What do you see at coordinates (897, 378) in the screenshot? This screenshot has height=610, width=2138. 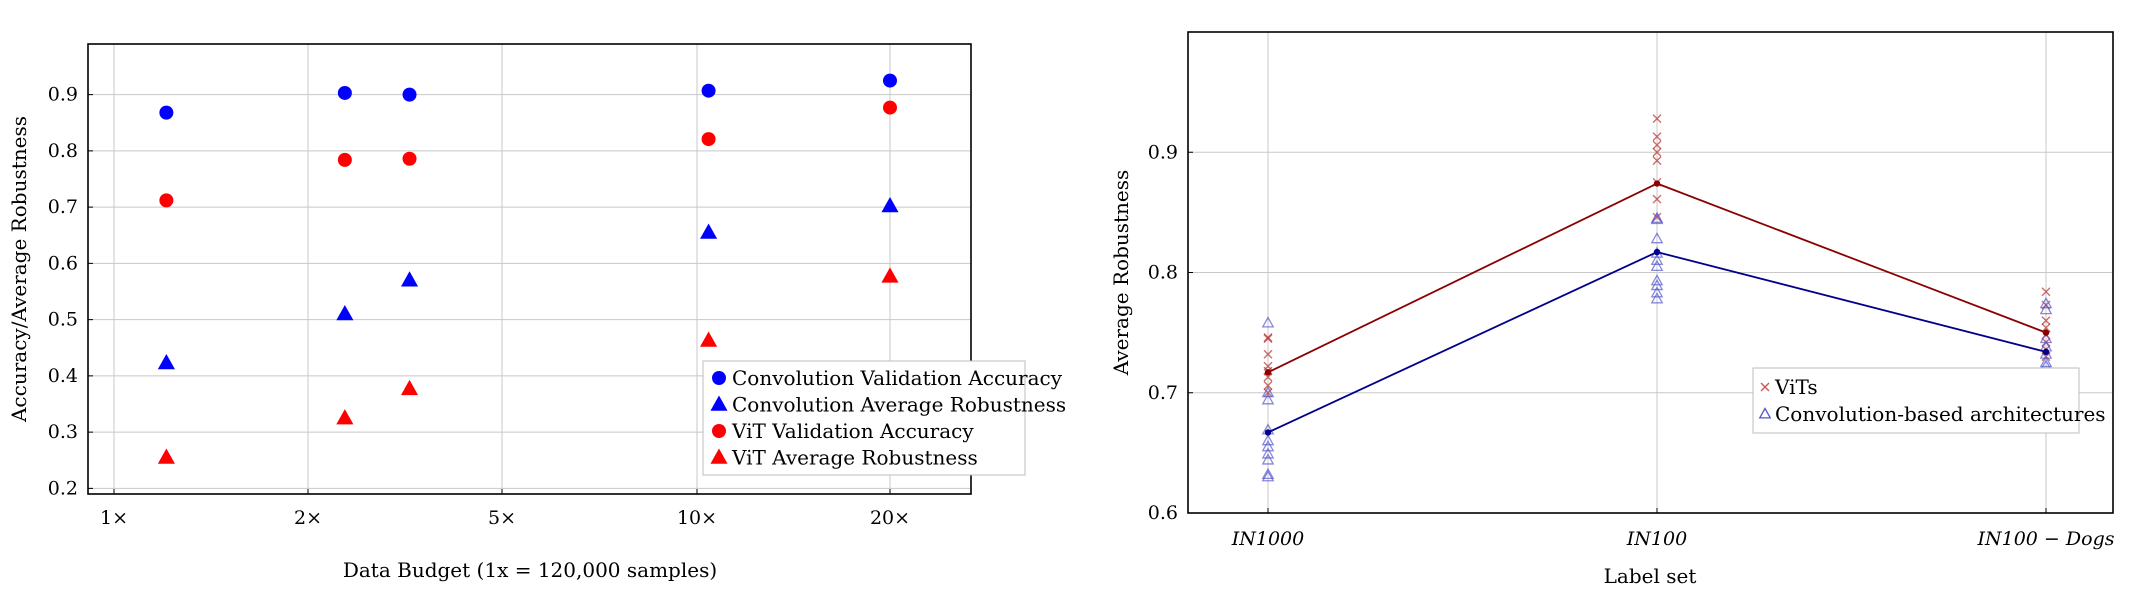 I see `legend-label: Convolution Validation Accuracy` at bounding box center [897, 378].